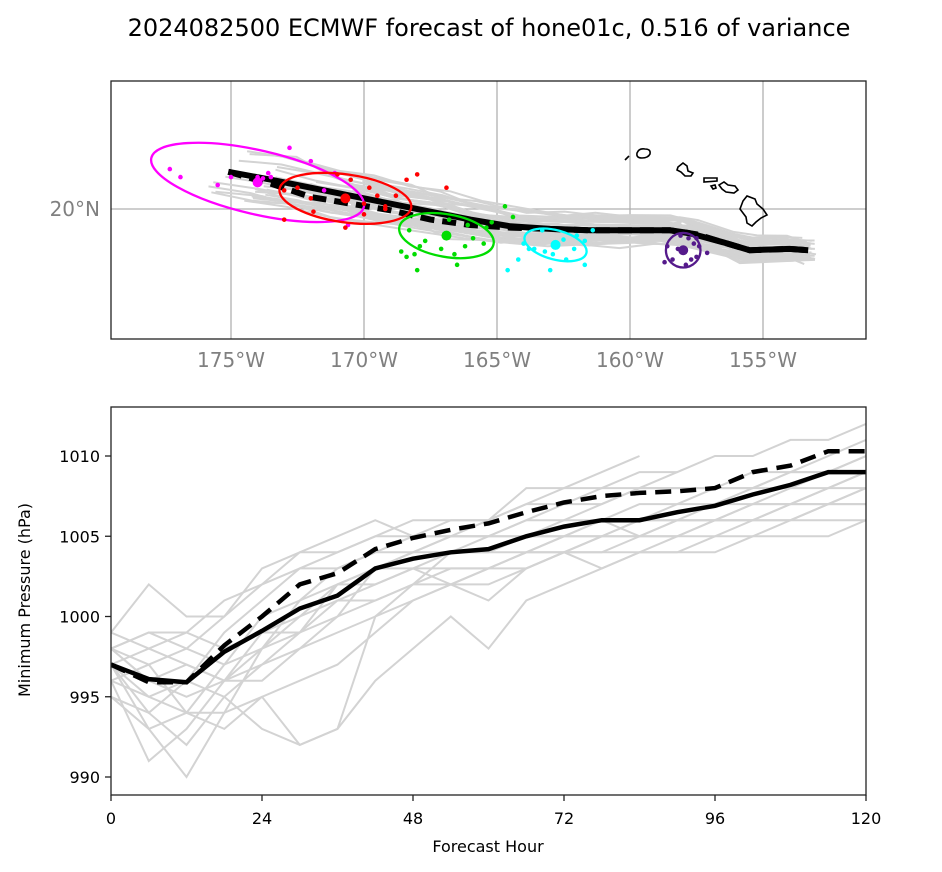  What do you see at coordinates (685, 169) in the screenshot?
I see `island-oahu` at bounding box center [685, 169].